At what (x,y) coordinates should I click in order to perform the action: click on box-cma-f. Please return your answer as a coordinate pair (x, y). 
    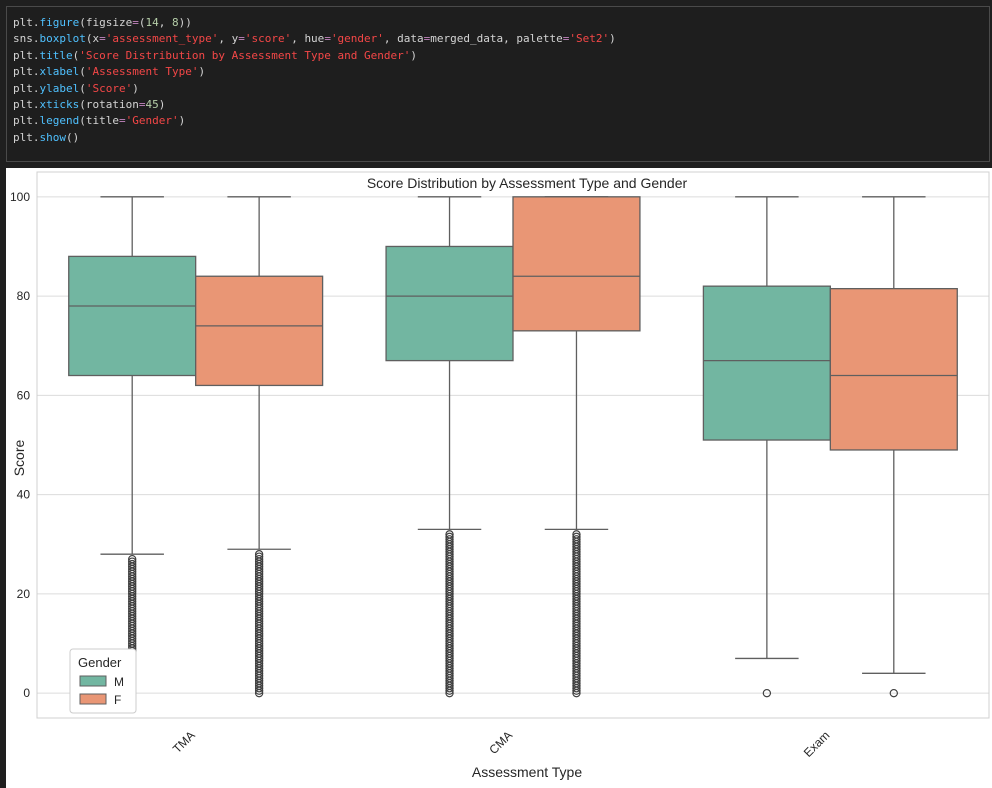
    Looking at the image, I should click on (576, 447).